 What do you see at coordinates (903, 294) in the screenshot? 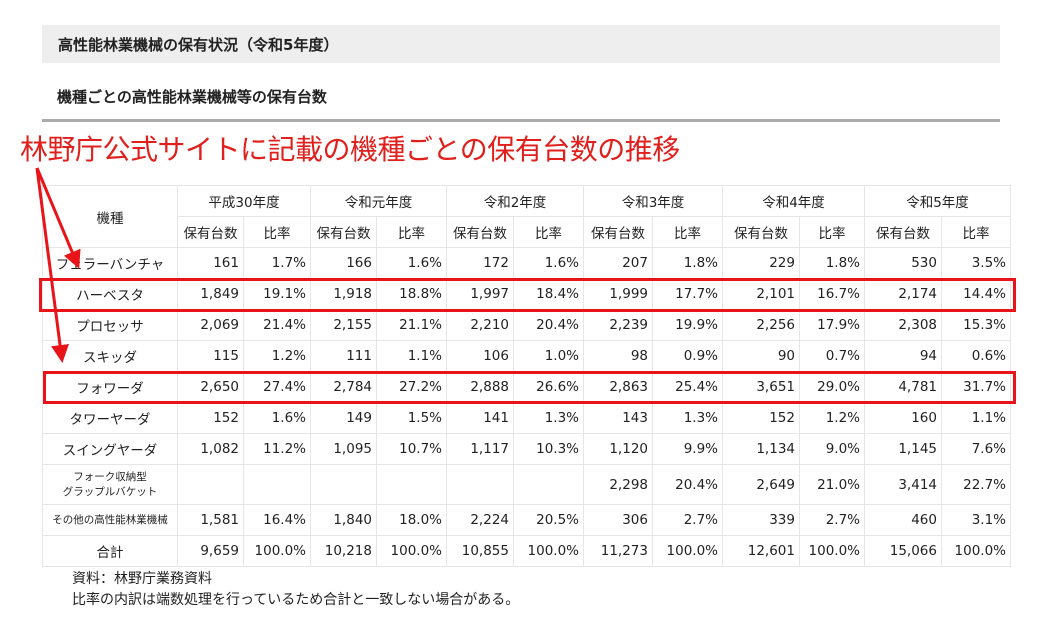
I see `count-cell: 2,174` at bounding box center [903, 294].